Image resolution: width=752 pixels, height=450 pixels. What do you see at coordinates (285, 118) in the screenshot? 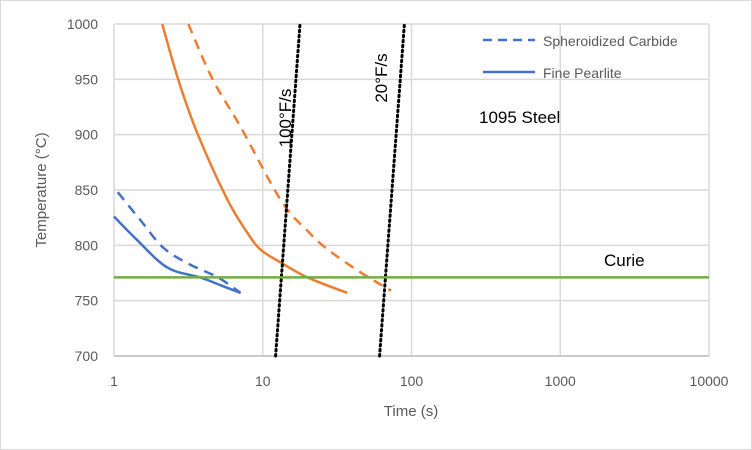
I see `annotation-100f: 100°F/s` at bounding box center [285, 118].